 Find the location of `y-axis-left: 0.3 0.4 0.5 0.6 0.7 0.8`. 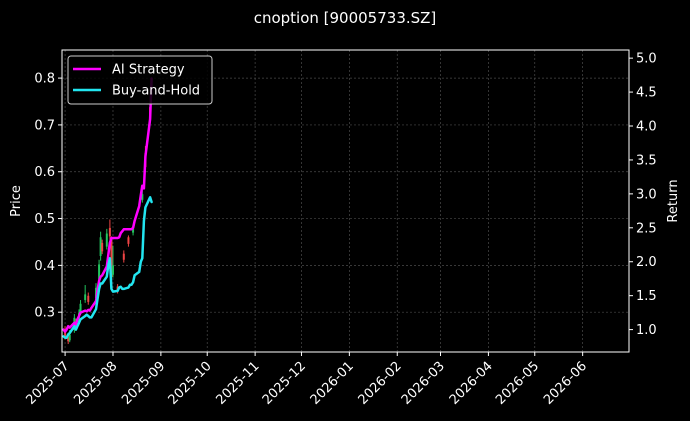

y-axis-left: 0.3 0.4 0.5 0.6 0.7 0.8 is located at coordinates (48, 196).